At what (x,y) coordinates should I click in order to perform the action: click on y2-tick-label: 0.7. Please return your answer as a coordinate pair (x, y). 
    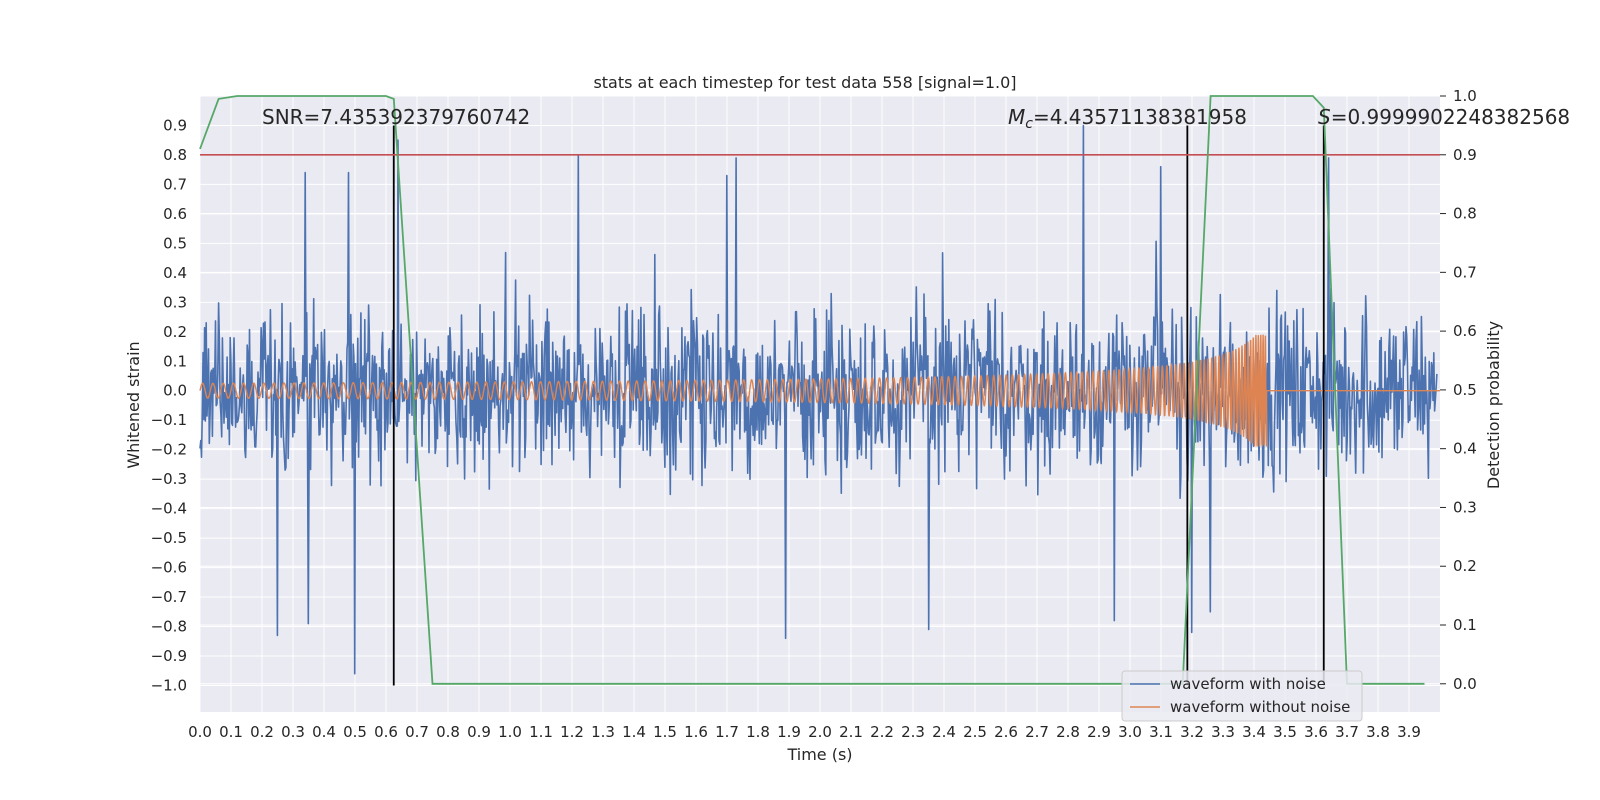
    Looking at the image, I should click on (1465, 272).